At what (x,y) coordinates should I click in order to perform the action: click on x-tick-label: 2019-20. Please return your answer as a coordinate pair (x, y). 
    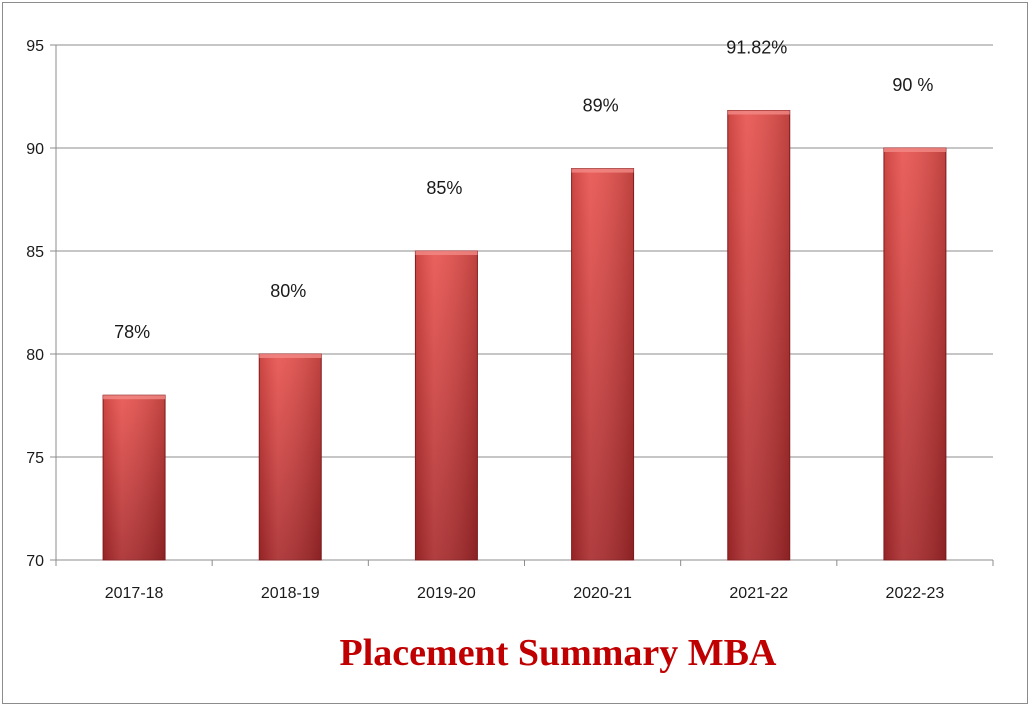
    Looking at the image, I should click on (446, 593).